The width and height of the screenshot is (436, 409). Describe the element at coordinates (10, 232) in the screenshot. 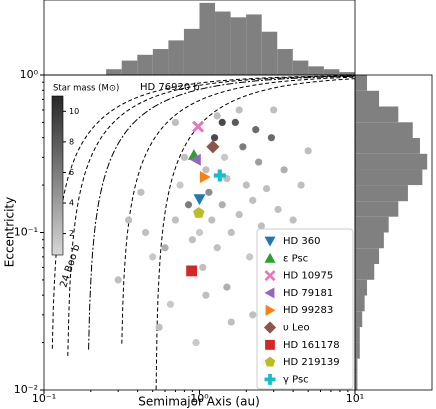

I see `y-axis-label: Eccentricity` at that location.